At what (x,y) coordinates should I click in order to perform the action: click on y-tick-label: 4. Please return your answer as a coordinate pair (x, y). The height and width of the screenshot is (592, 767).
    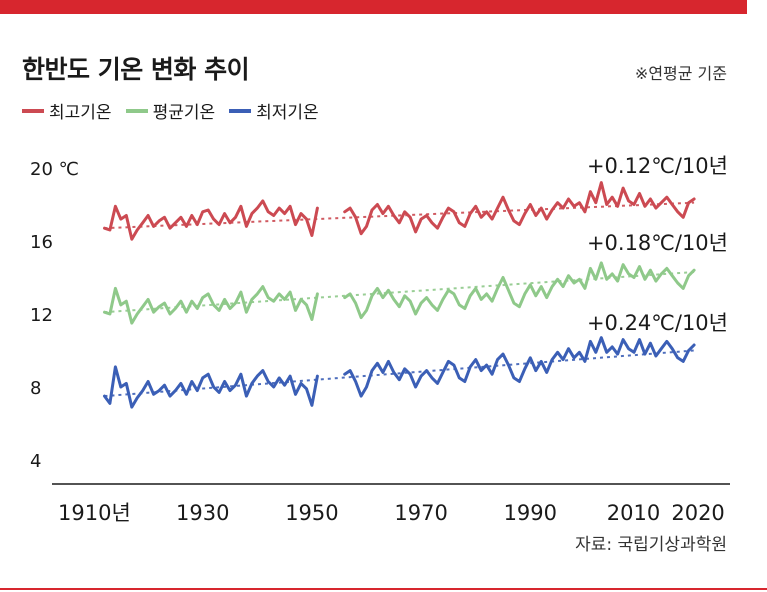
    Looking at the image, I should click on (35, 461).